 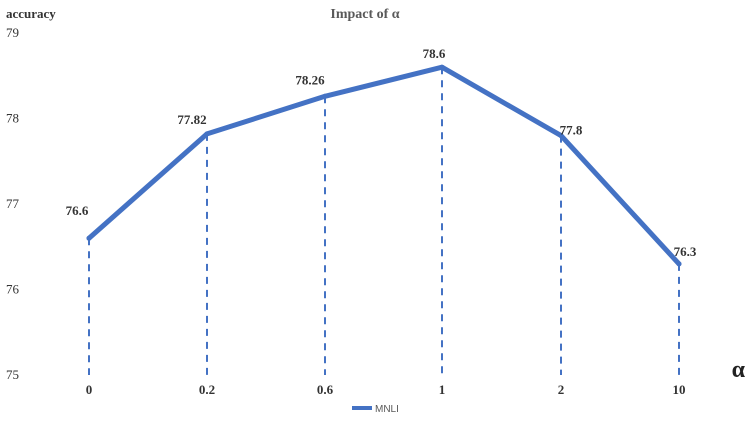 I want to click on x-tick-label-1: 0.2, so click(x=207, y=389).